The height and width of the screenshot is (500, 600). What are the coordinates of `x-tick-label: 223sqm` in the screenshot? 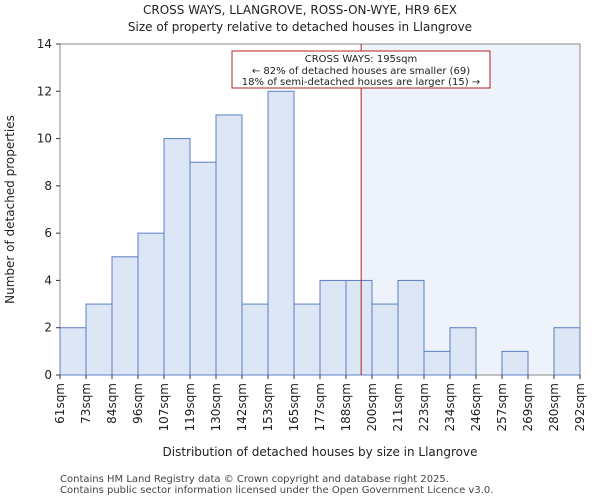 It's located at (424, 407).